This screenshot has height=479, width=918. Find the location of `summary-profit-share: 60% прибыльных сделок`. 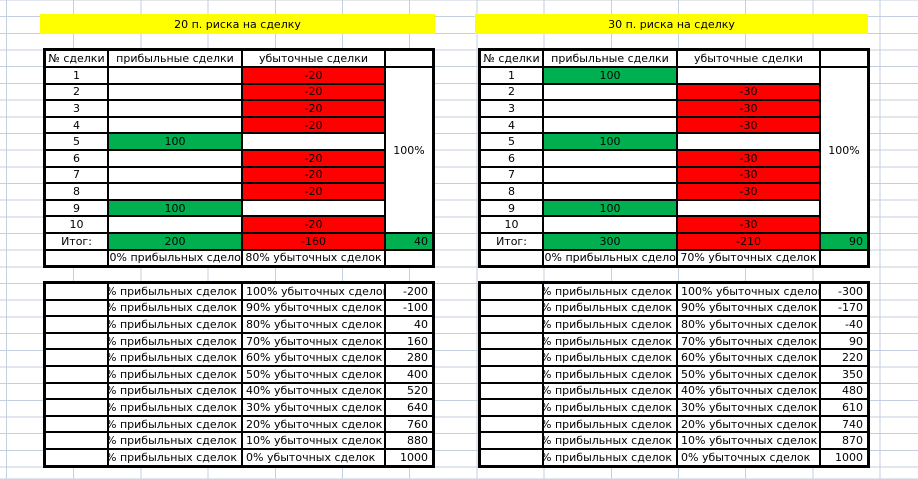

summary-profit-share: 60% прибыльных сделок is located at coordinates (175, 391).